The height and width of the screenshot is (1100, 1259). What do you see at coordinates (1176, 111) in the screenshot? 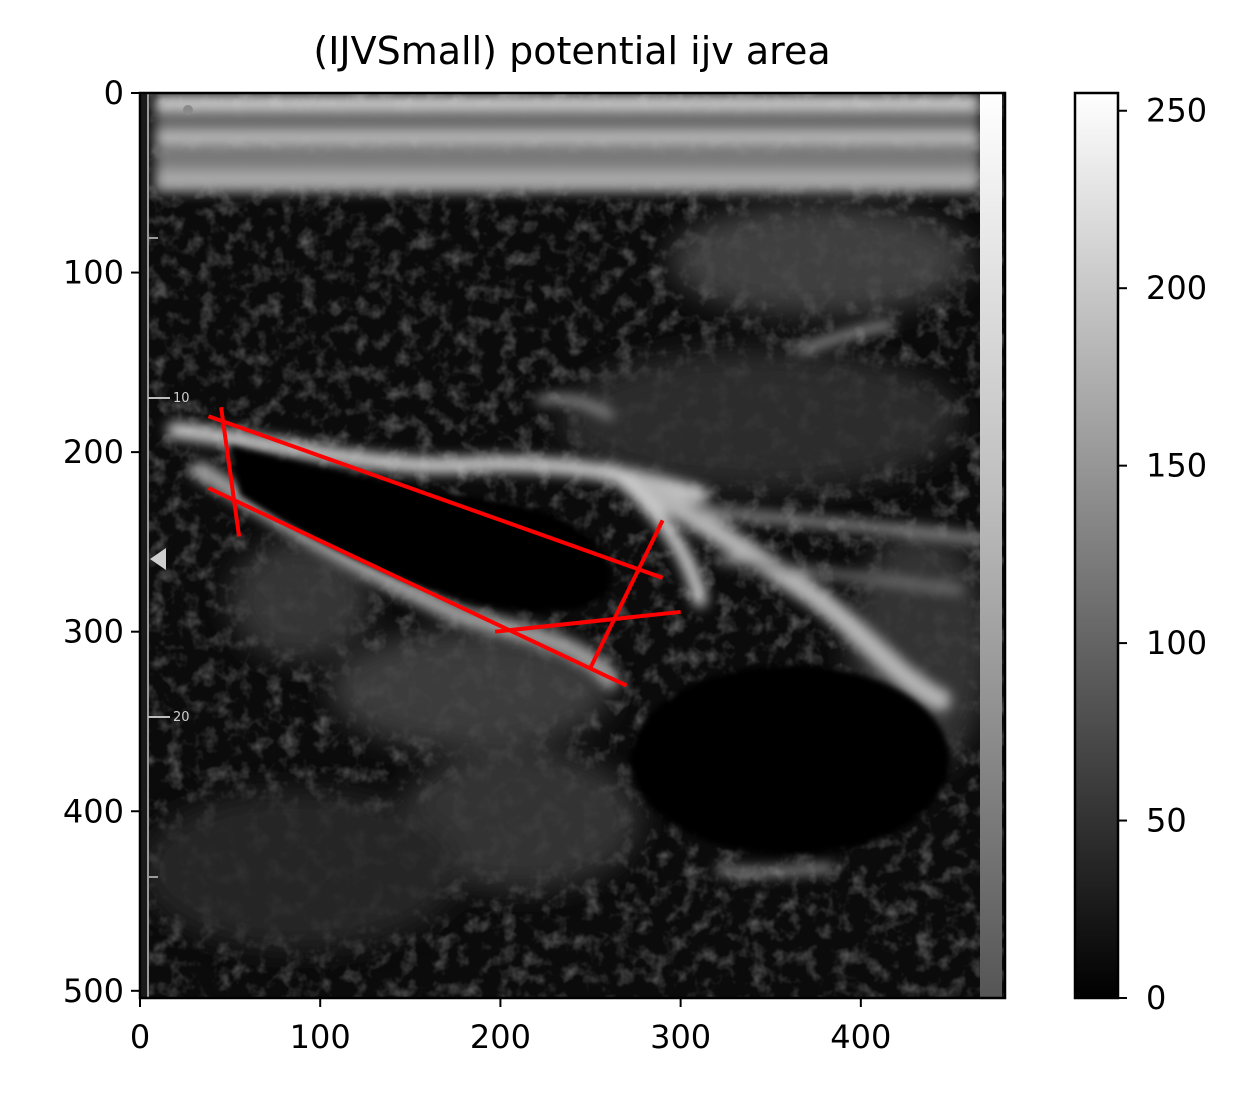
I see `colorbar-tick-label: 250` at bounding box center [1176, 111].